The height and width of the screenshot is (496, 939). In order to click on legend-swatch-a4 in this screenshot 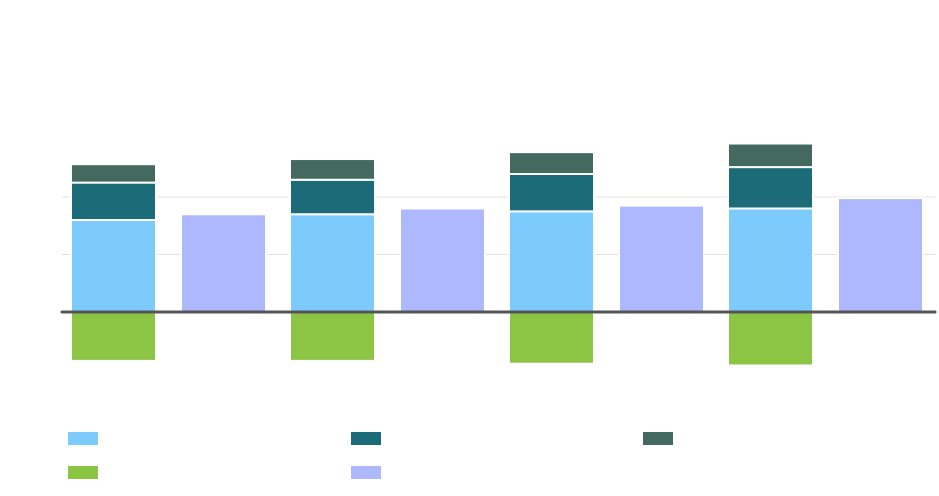, I will do `click(83, 472)`.